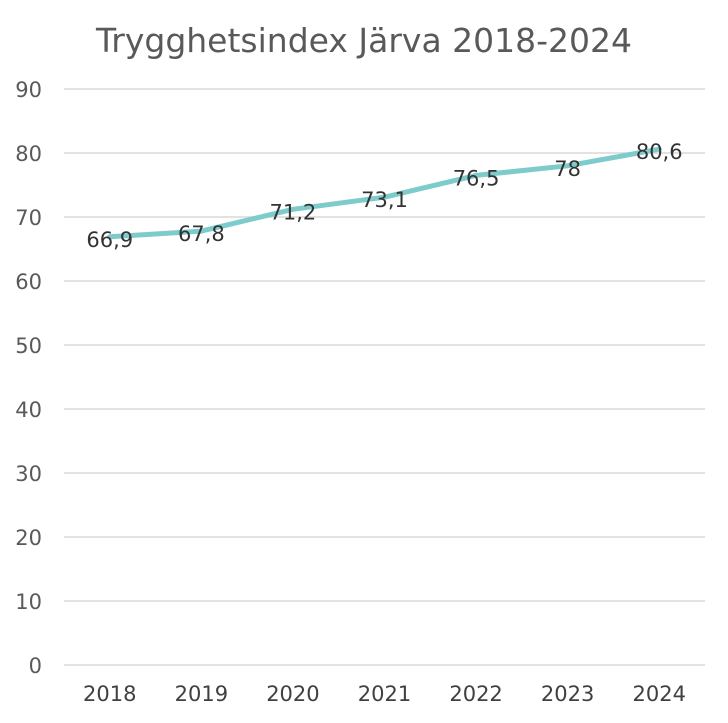  I want to click on y-tick-label: 90, so click(28, 90).